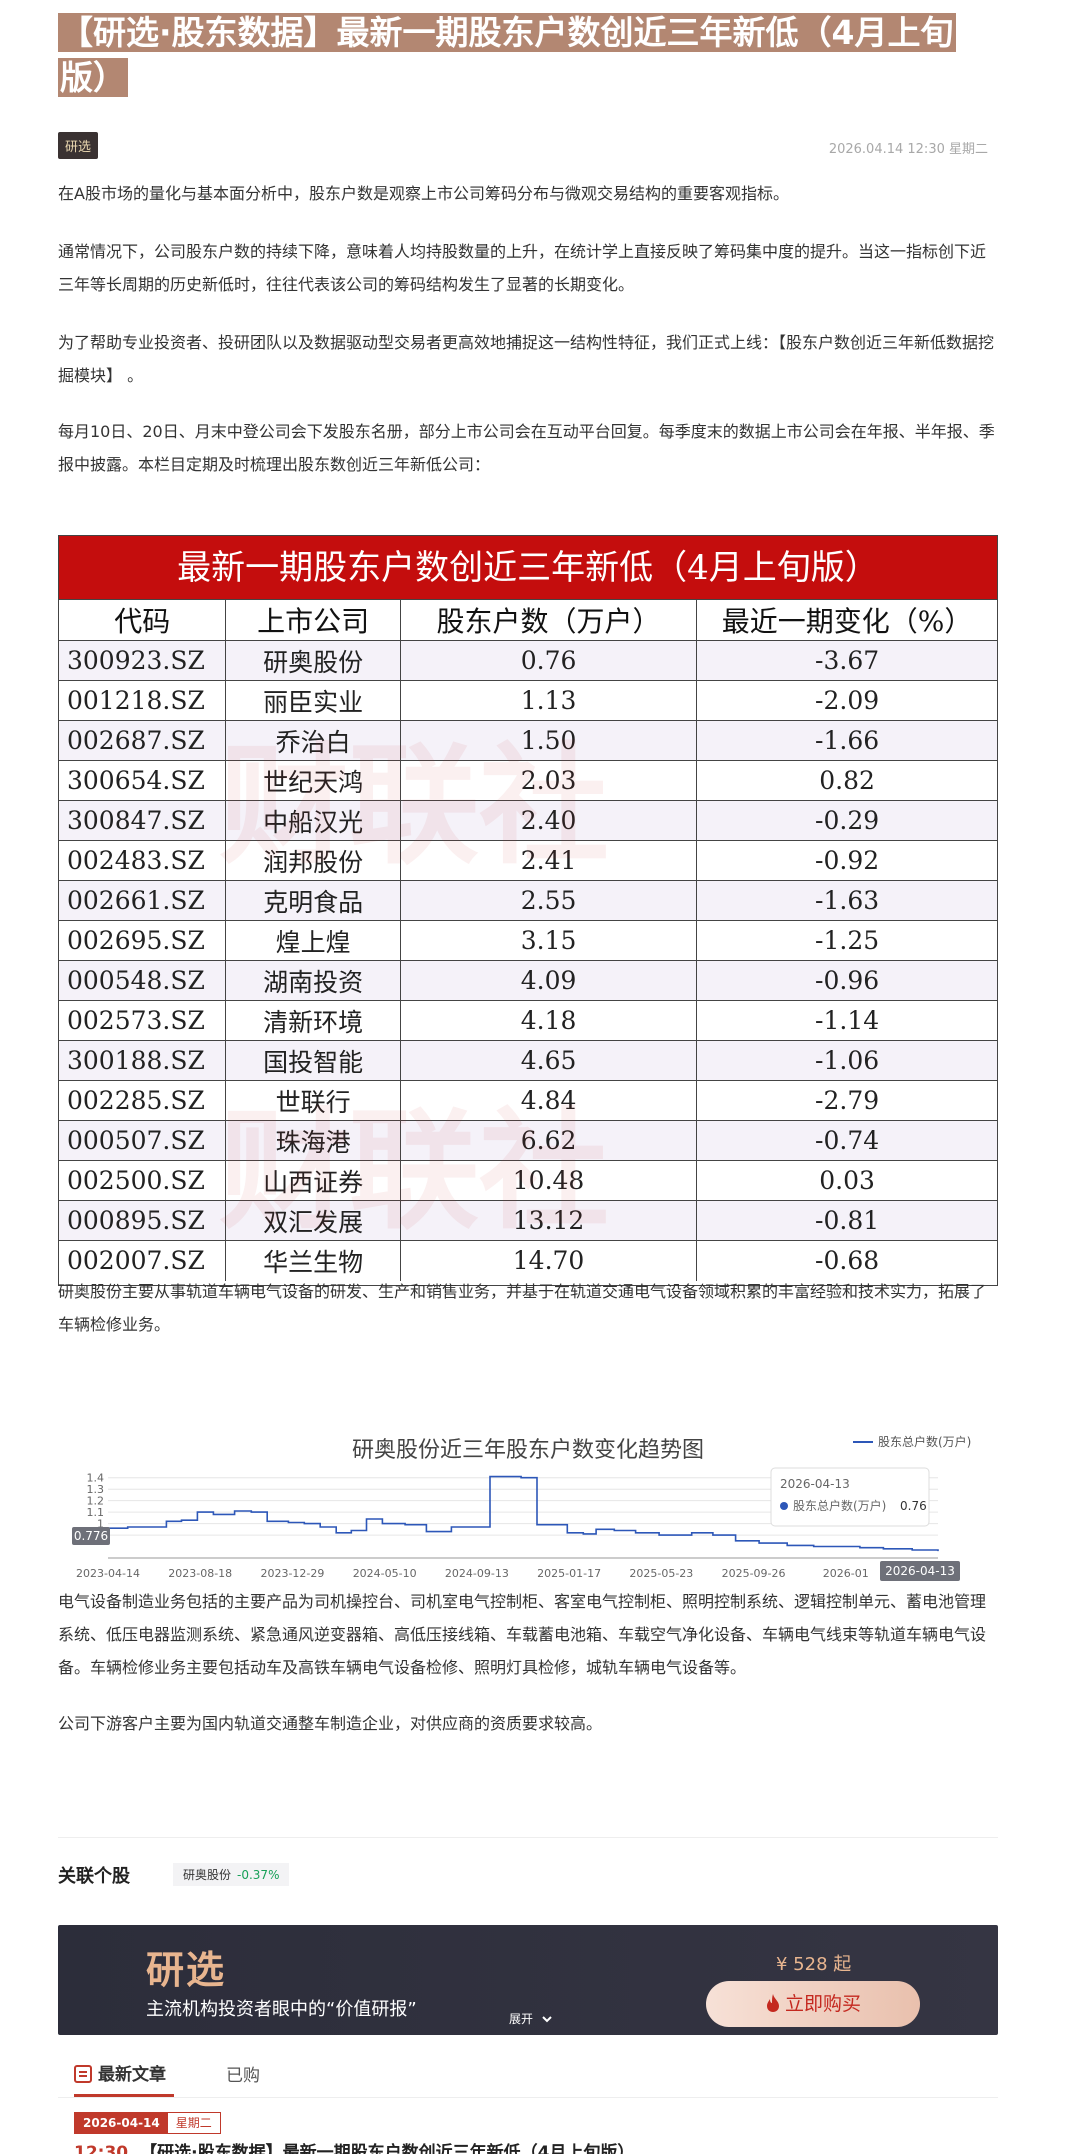 The image size is (1077, 2154). I want to click on cell-code: 300923.SZ, so click(143, 660).